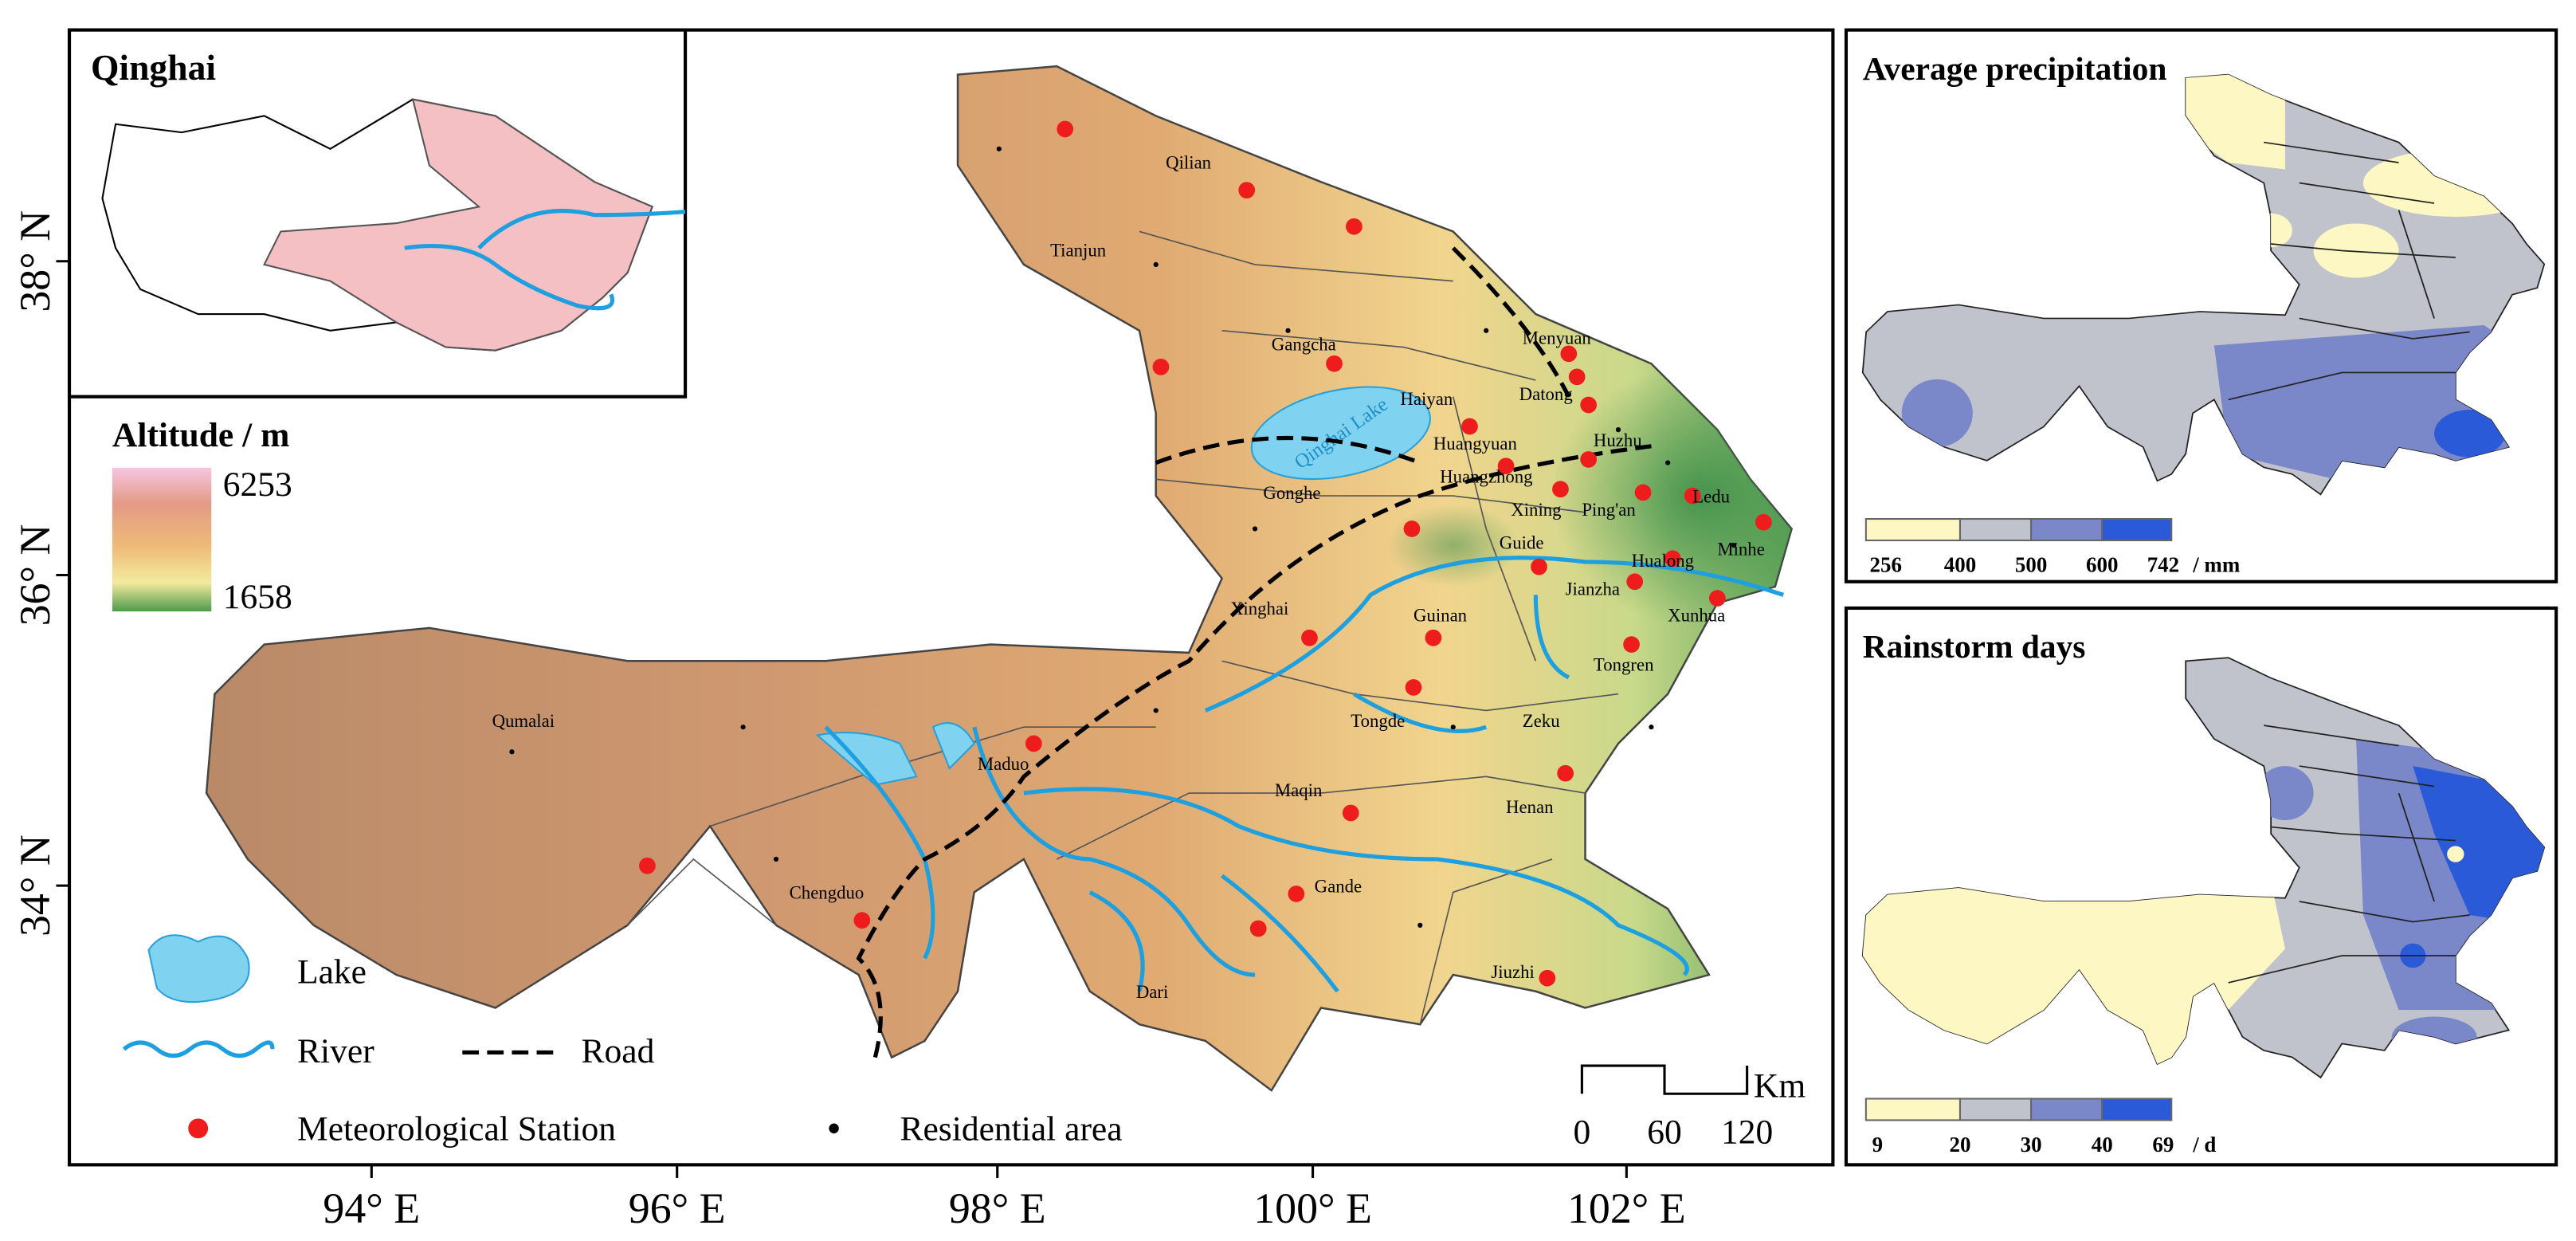 This screenshot has height=1241, width=2576. What do you see at coordinates (1536, 510) in the screenshot?
I see `place-label: Xining` at bounding box center [1536, 510].